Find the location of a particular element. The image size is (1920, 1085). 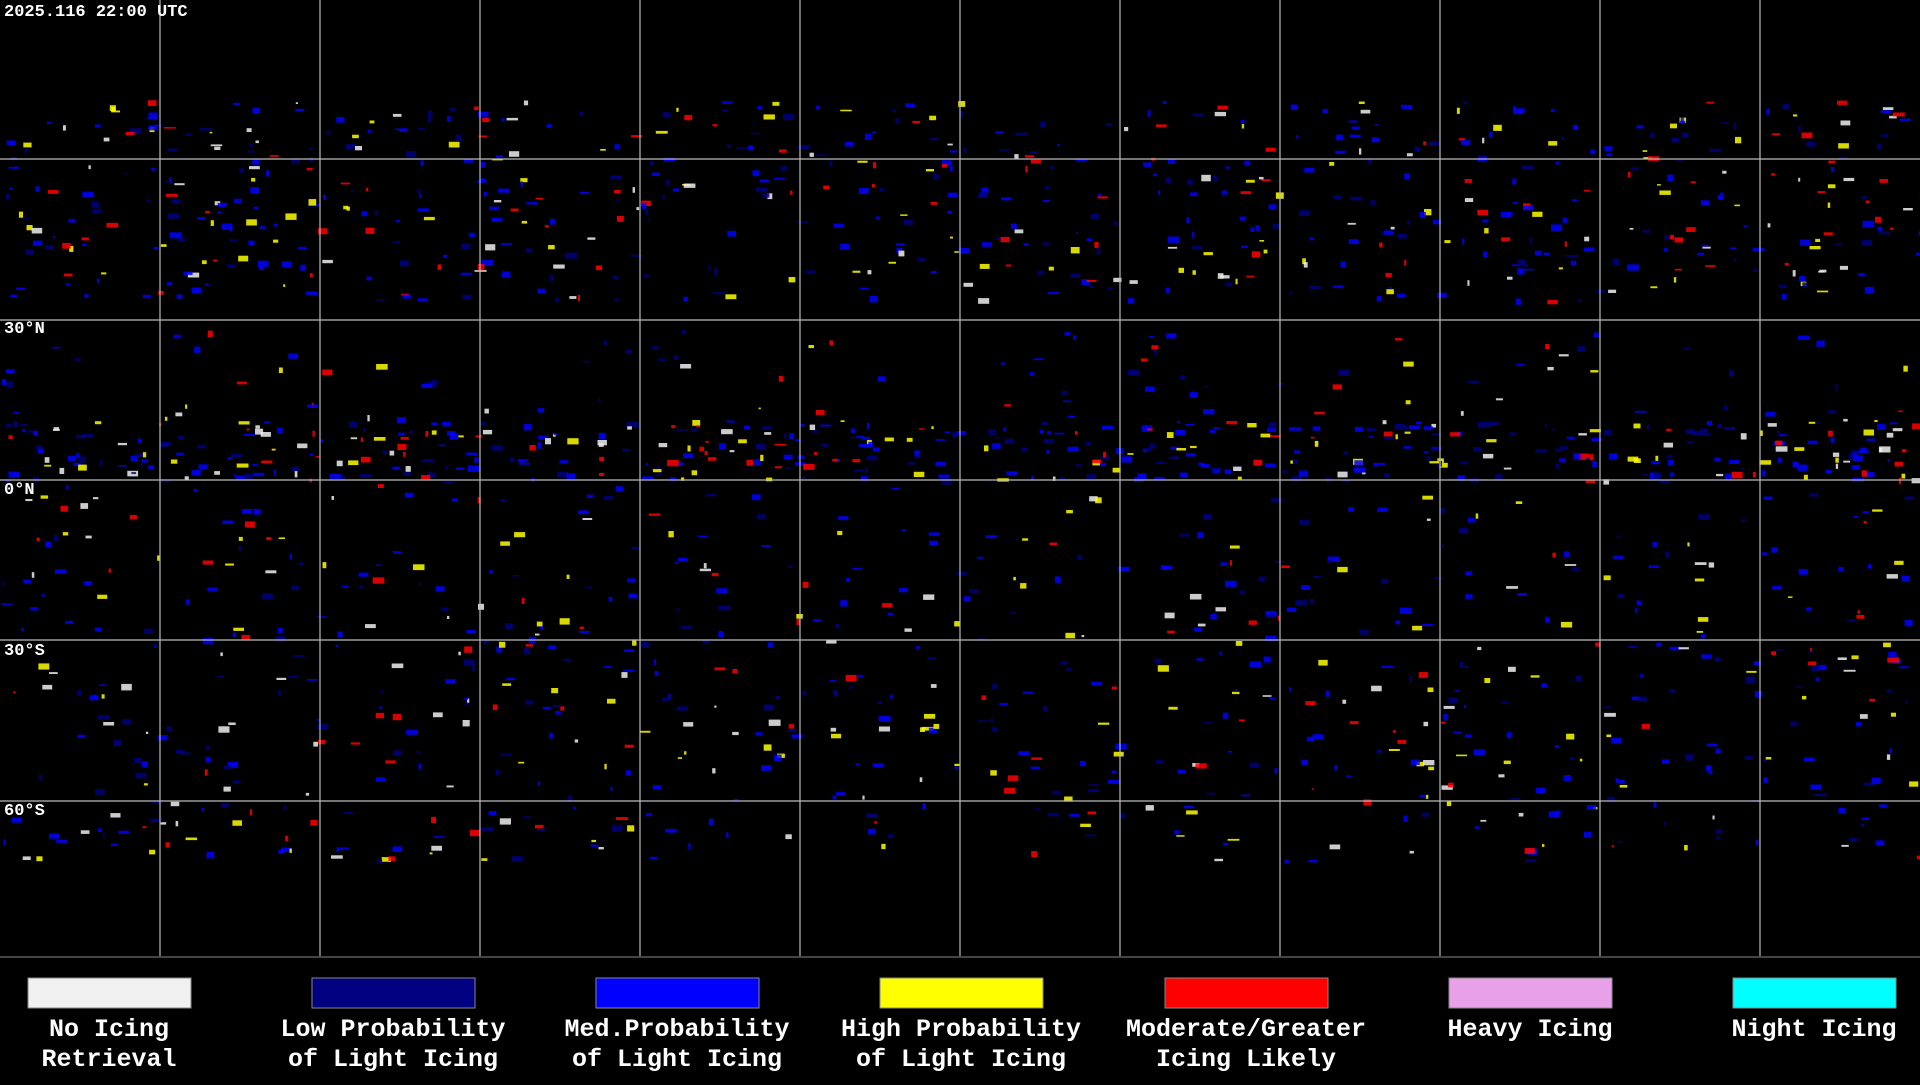

legend-label: Moderate/Greater is located at coordinates (1246, 1029).